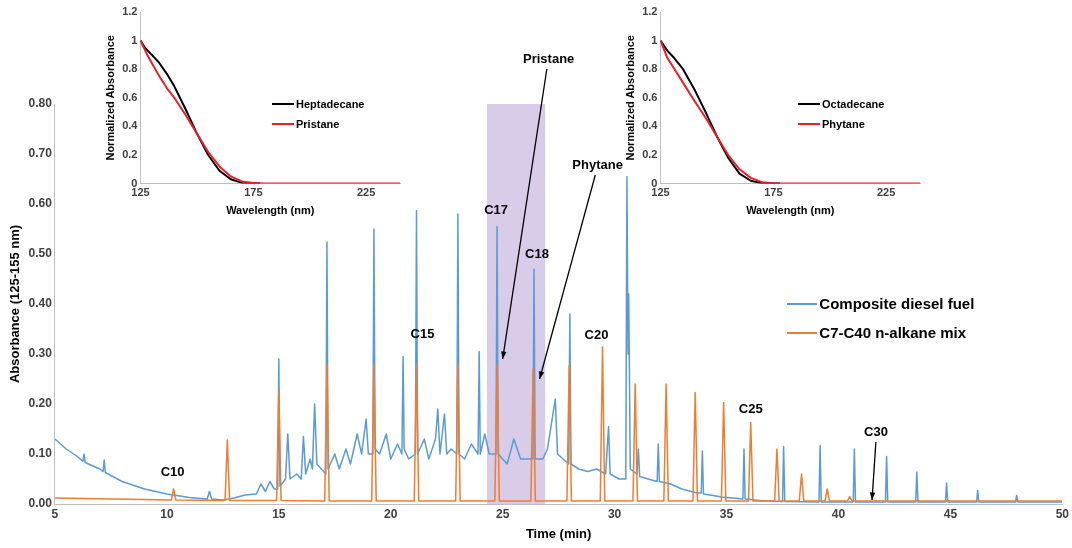 The width and height of the screenshot is (1072, 548). What do you see at coordinates (40, 253) in the screenshot?
I see `y-tick-label: 0.50` at bounding box center [40, 253].